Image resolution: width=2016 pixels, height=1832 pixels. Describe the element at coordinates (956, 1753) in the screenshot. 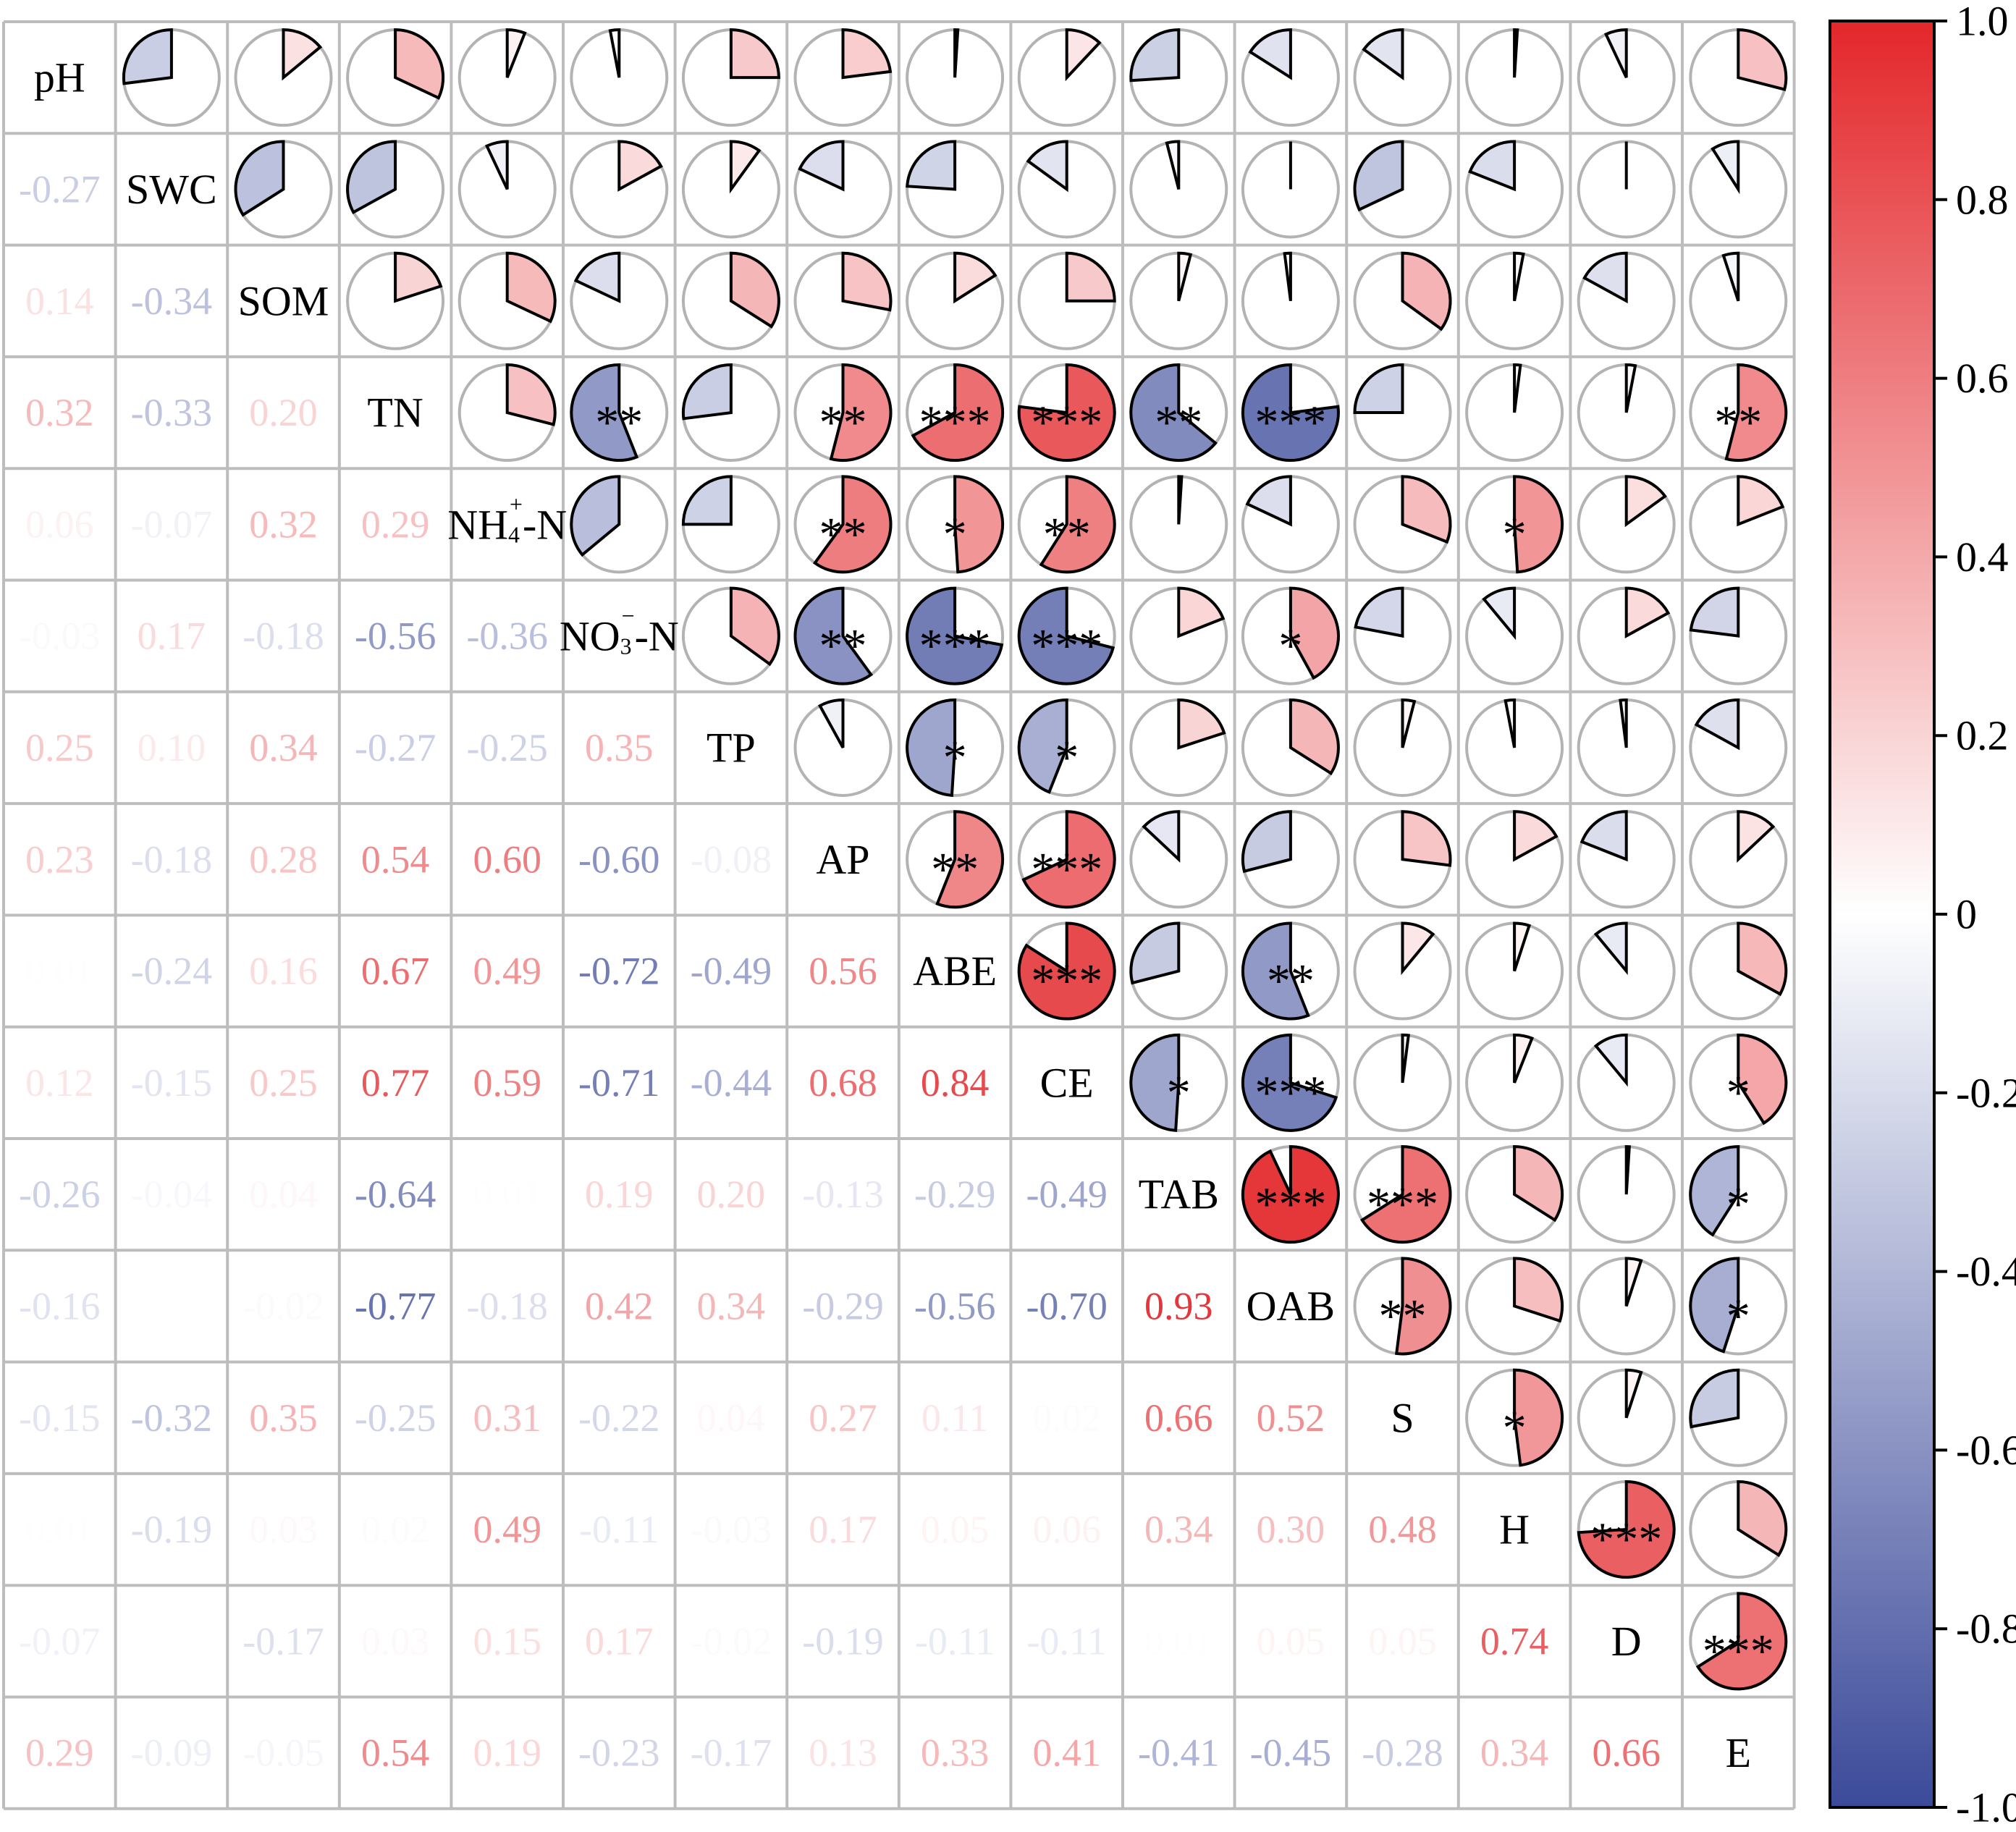

I see `correlation-value: 0.33` at that location.